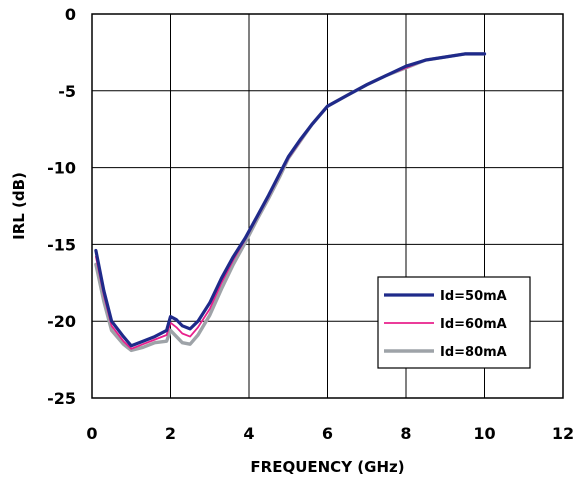  I want to click on y-tick-label: -25, so click(61, 398).